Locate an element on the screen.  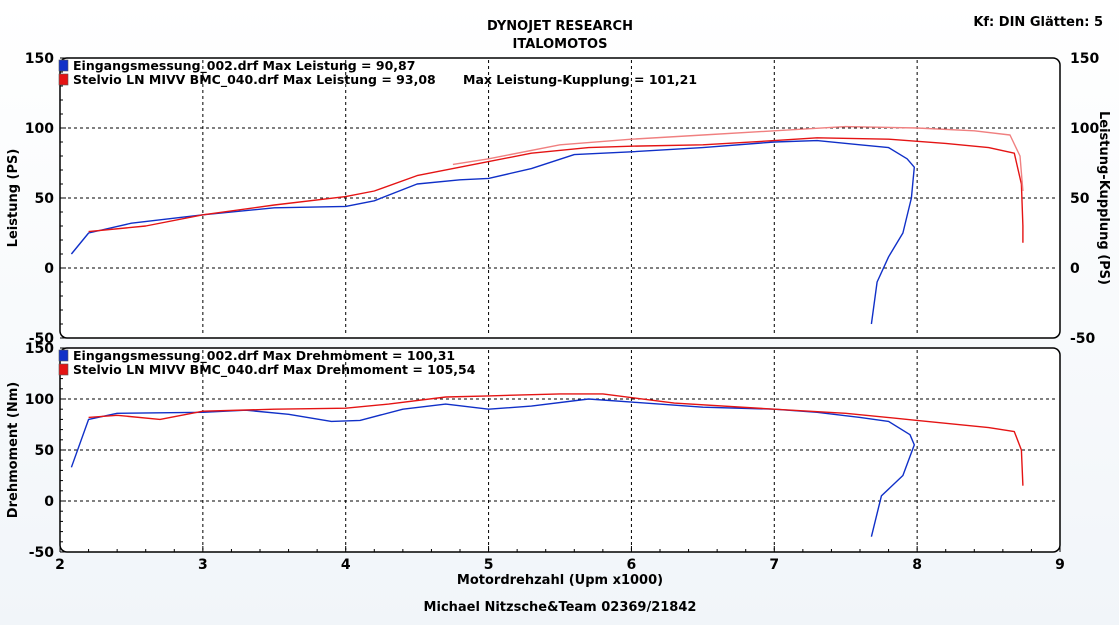
panel1-ylabel-right: Leistung-Kupplung (PS) is located at coordinates (1103, 198).